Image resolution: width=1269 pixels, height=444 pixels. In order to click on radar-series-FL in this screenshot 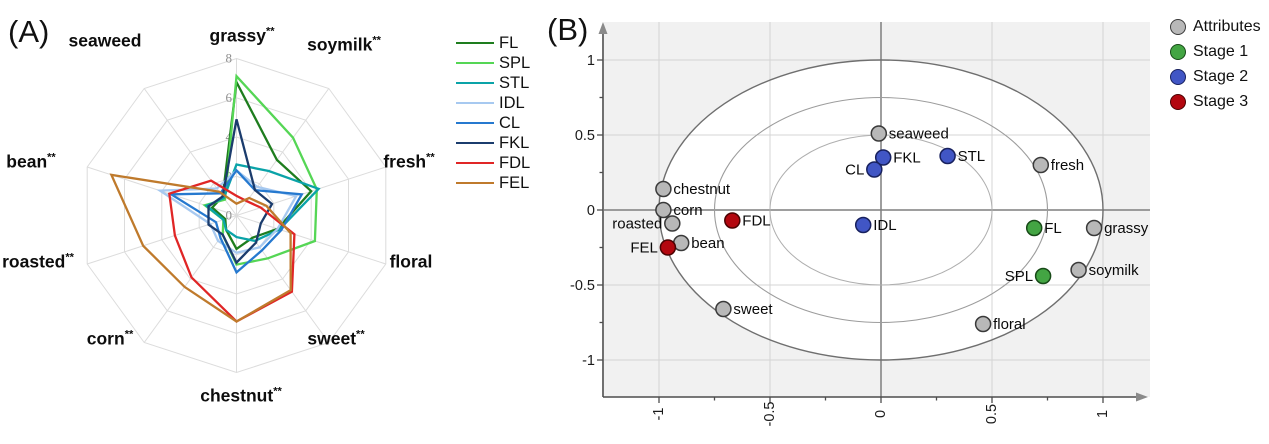, I will do `click(261, 164)`.